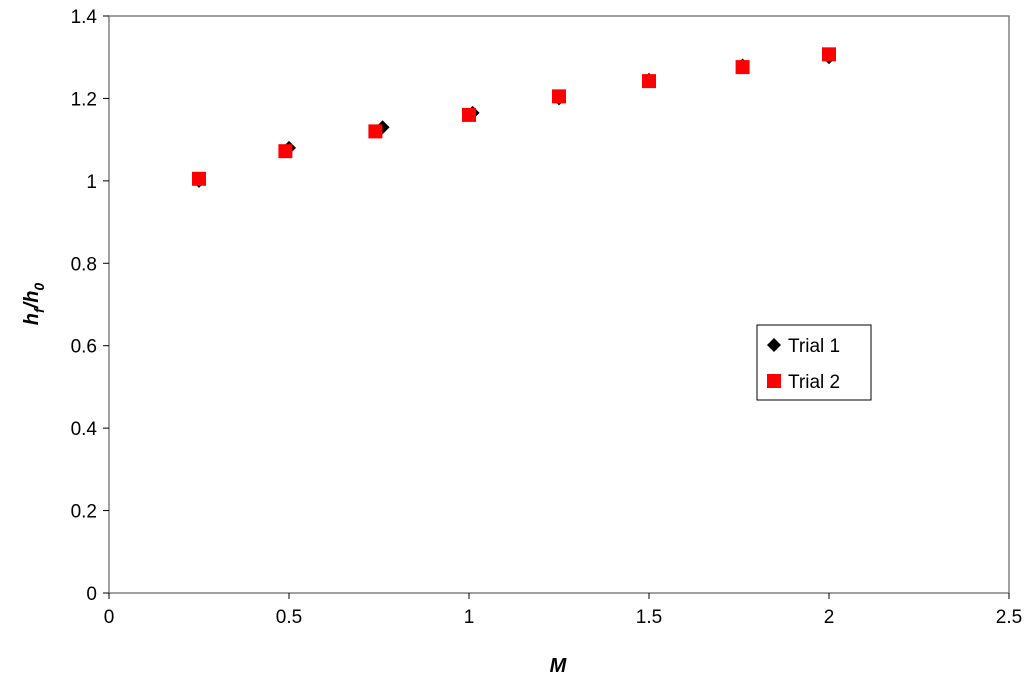 This screenshot has width=1029, height=688. Describe the element at coordinates (649, 617) in the screenshot. I see `x-tick-label: 1.5` at that location.